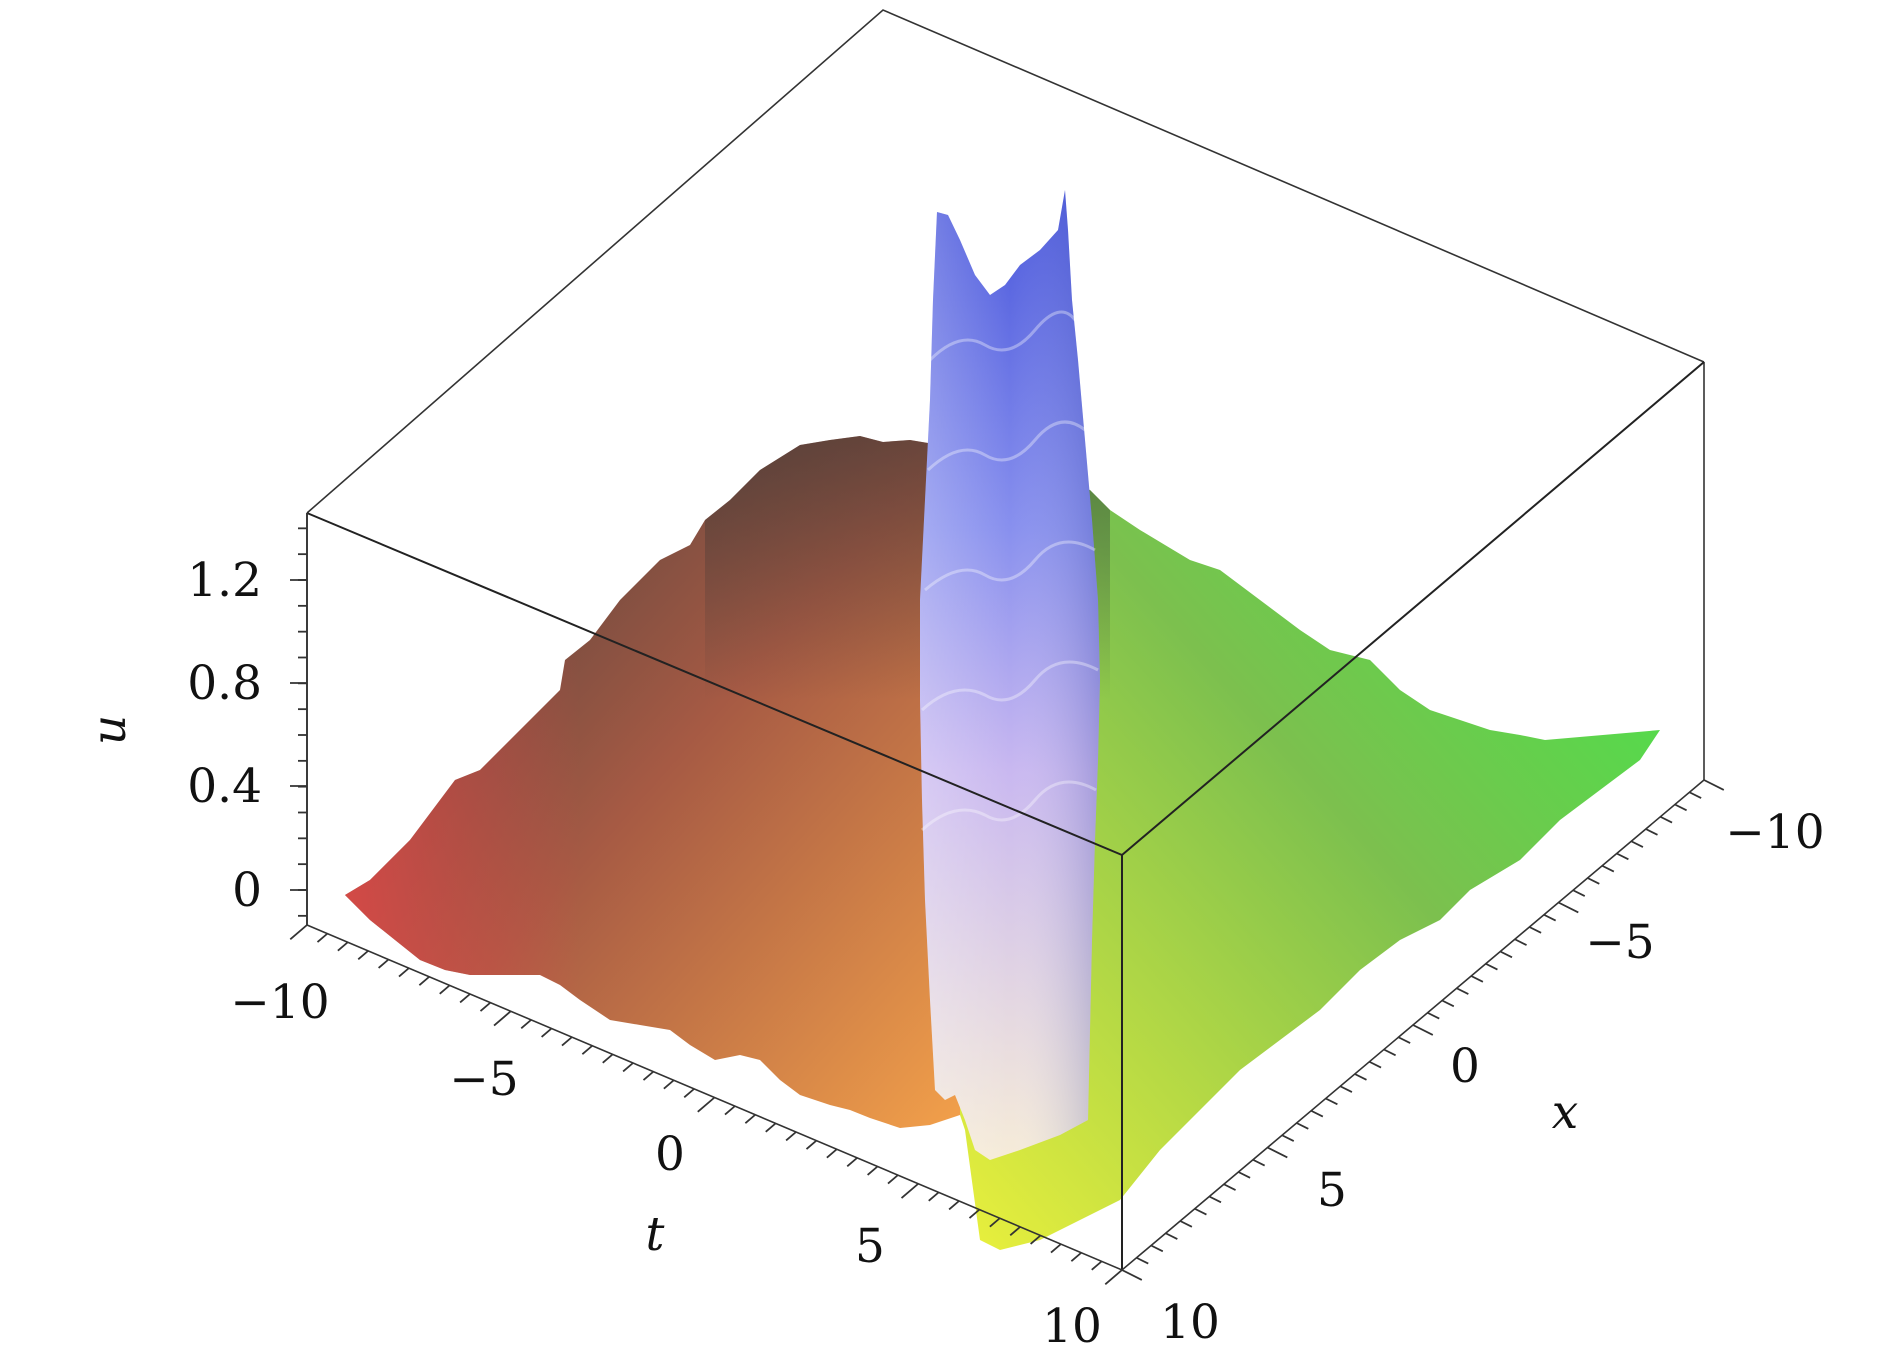 The height and width of the screenshot is (1347, 1890). What do you see at coordinates (109, 730) in the screenshot?
I see `u-axis-label: u` at bounding box center [109, 730].